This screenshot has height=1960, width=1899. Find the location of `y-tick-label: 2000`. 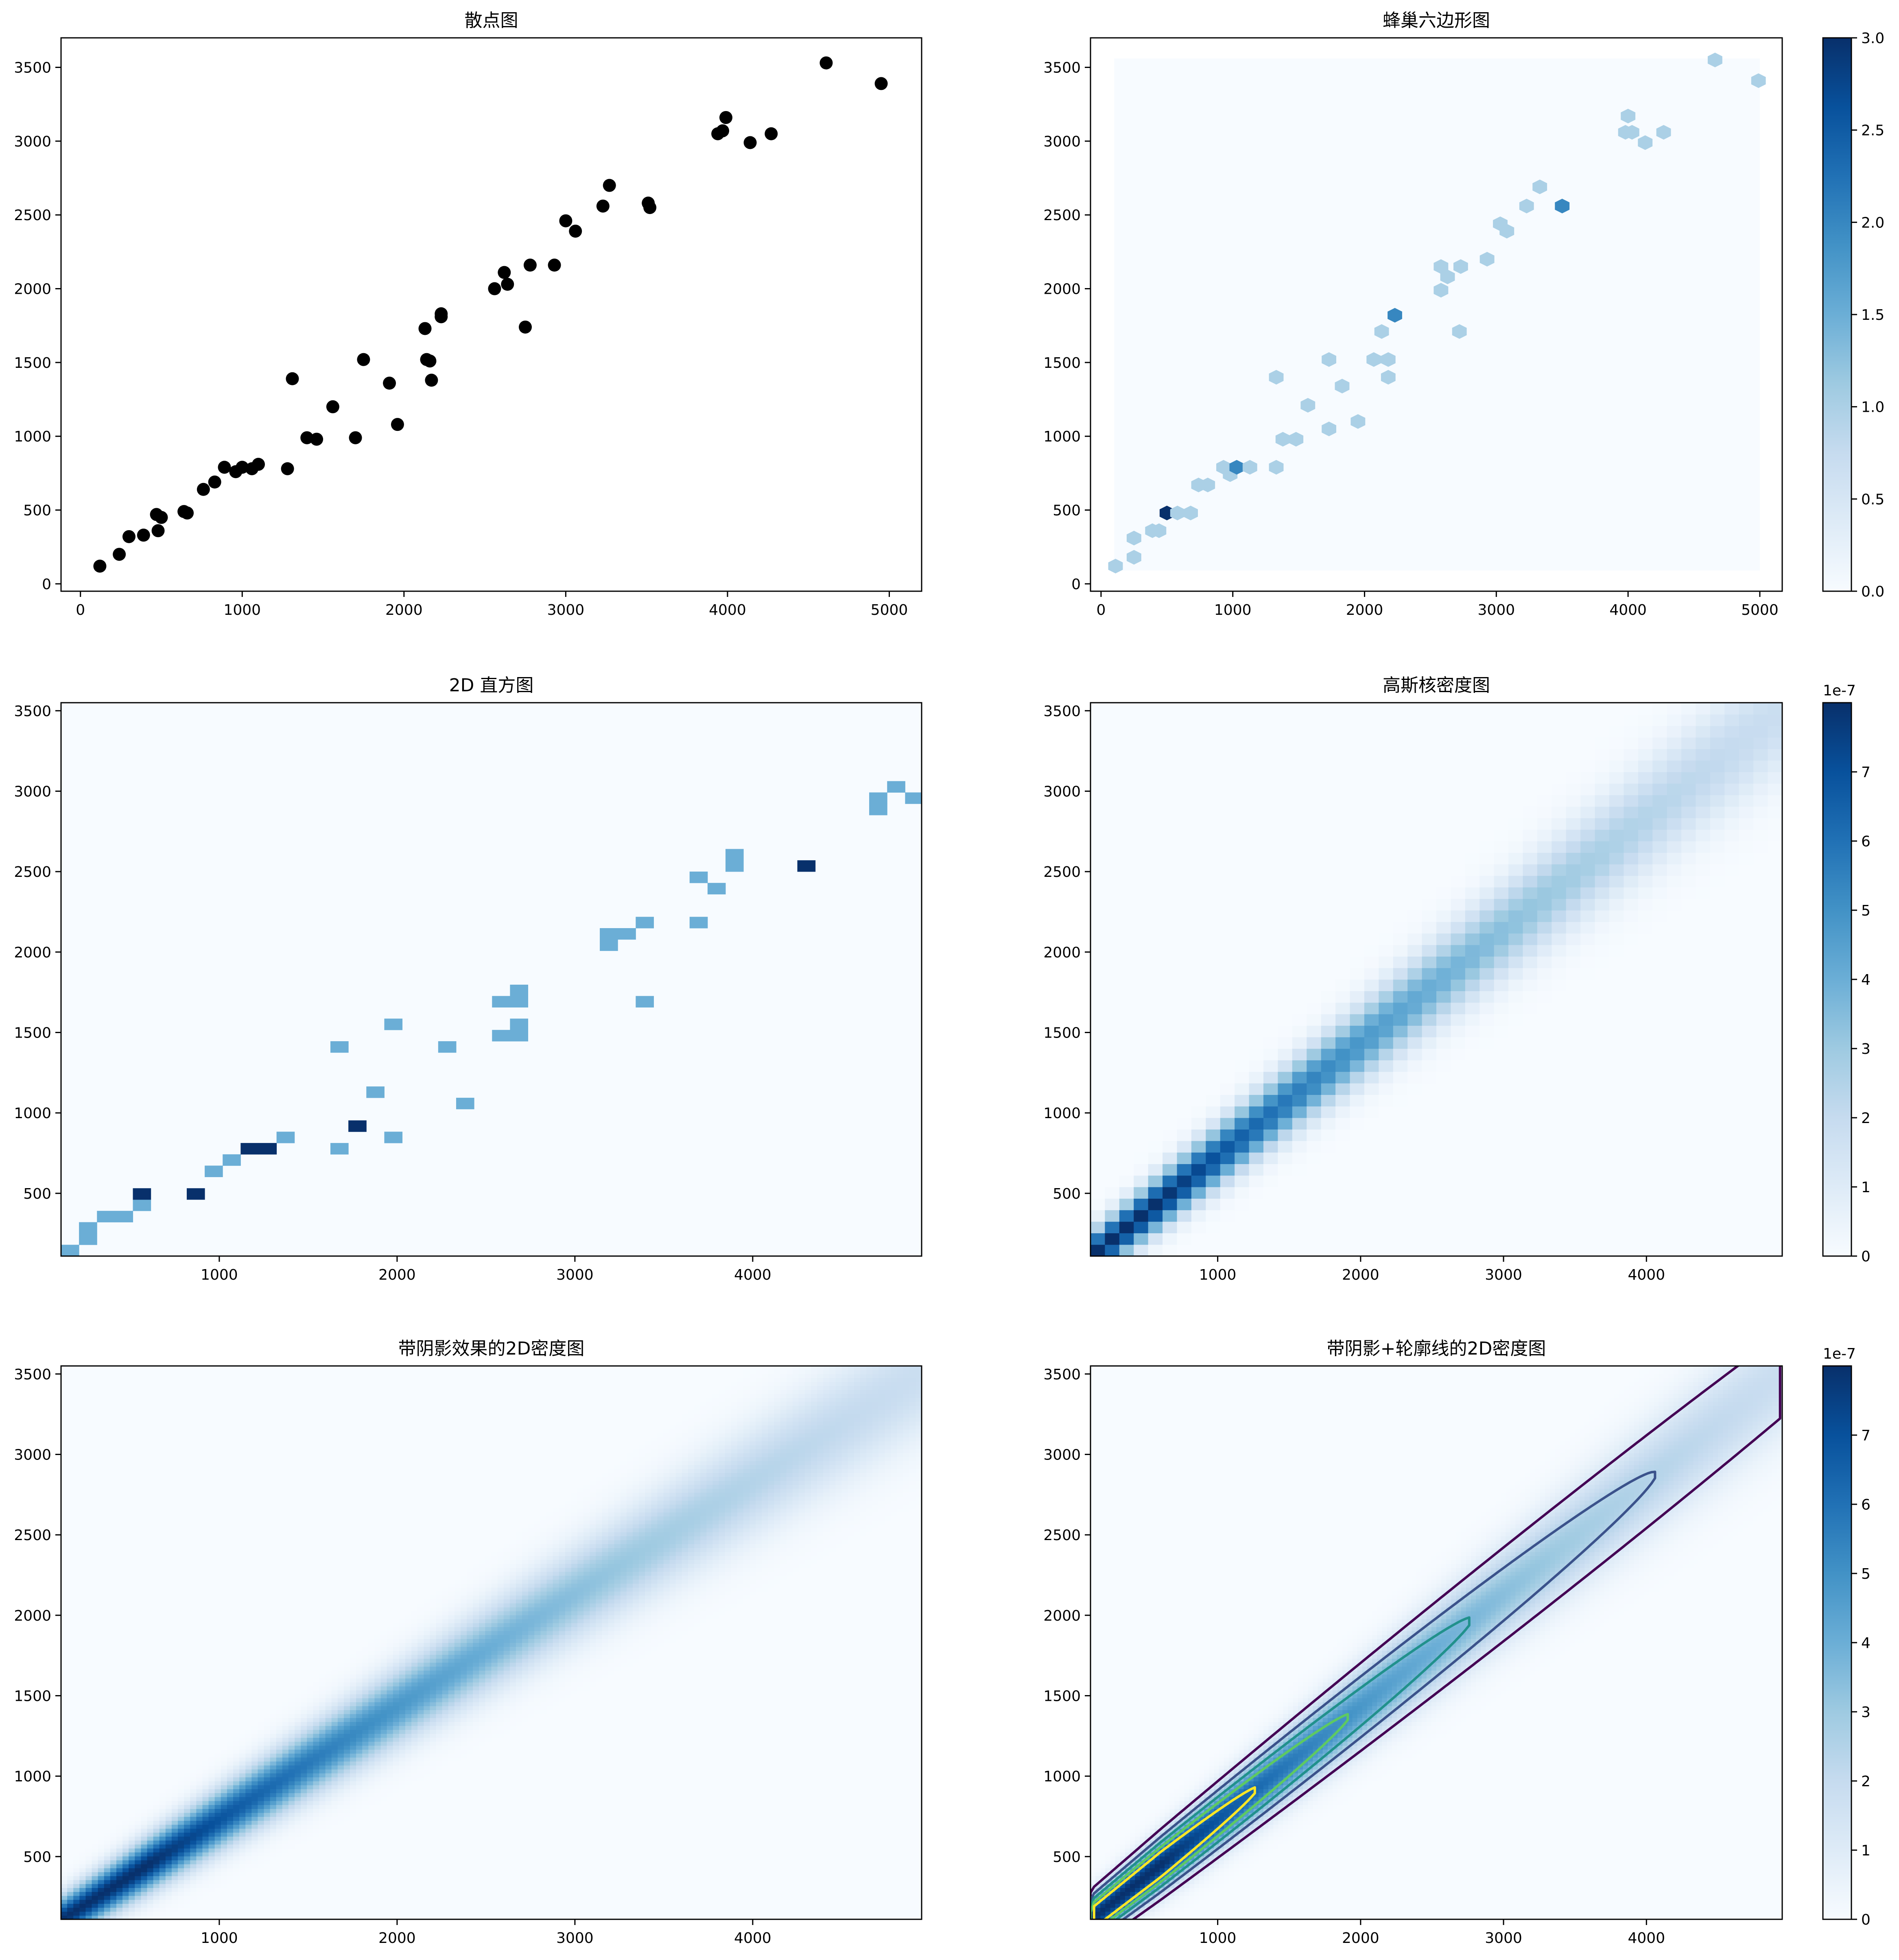

y-tick-label: 2000 is located at coordinates (1062, 952).